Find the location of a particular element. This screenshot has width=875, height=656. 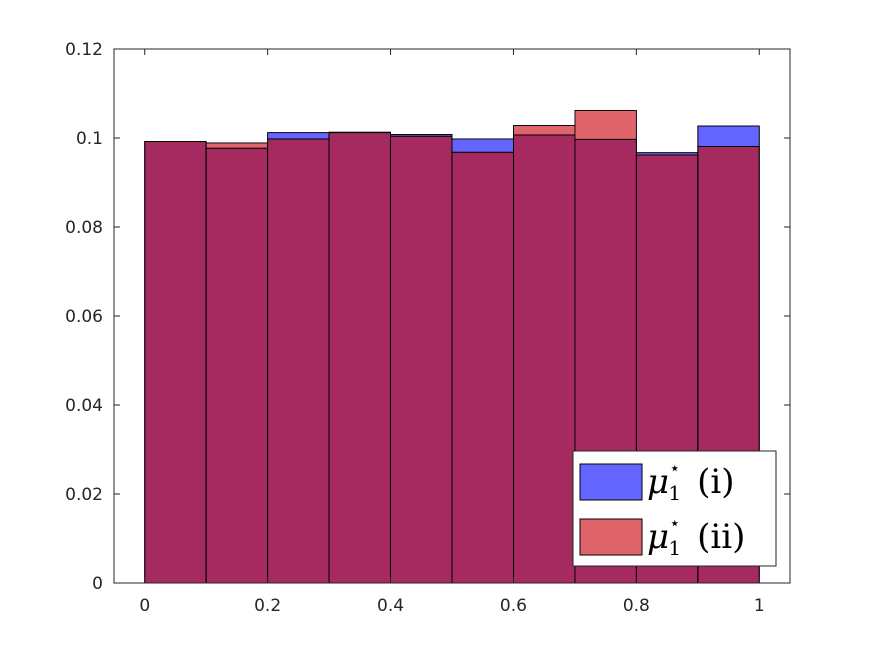

legend-sub-1: 1 is located at coordinates (674, 493).